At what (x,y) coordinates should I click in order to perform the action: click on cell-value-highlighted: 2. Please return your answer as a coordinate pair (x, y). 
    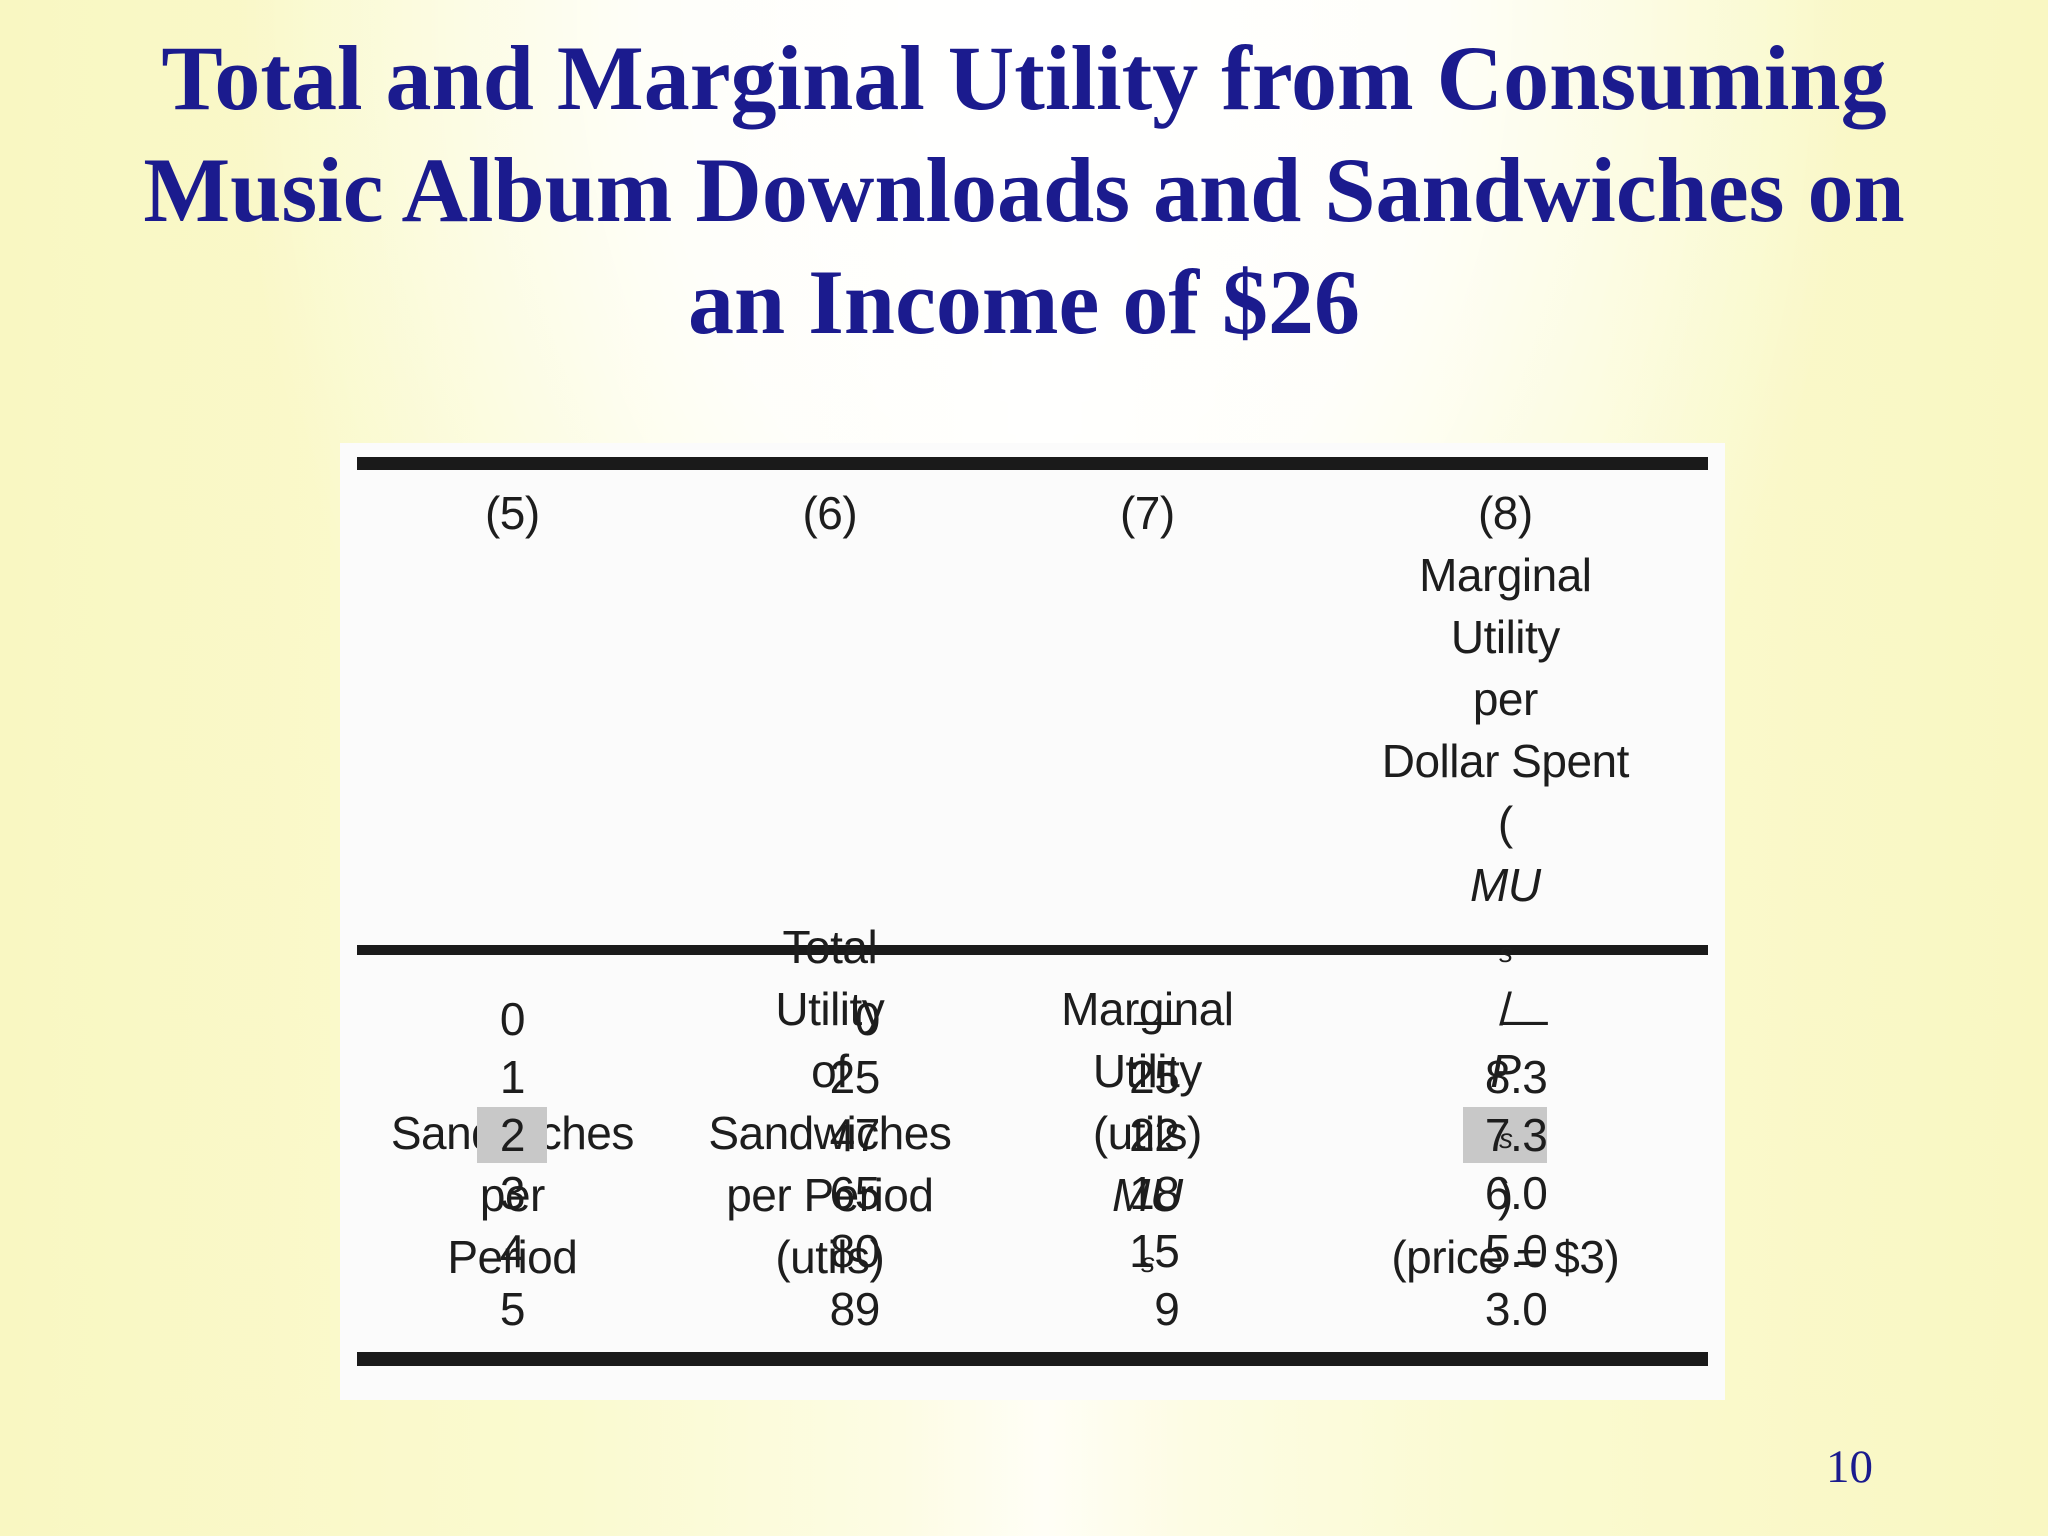
    Looking at the image, I should click on (512, 1135).